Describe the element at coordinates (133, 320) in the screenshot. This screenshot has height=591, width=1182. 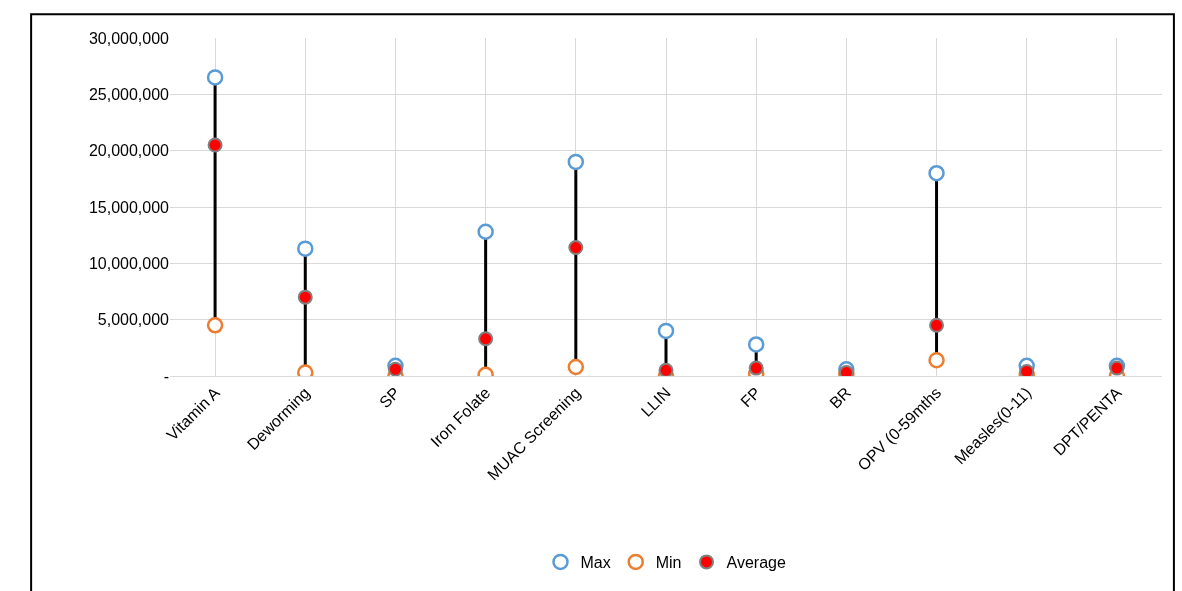
I see `y-tick-label: 5,000,000` at that location.